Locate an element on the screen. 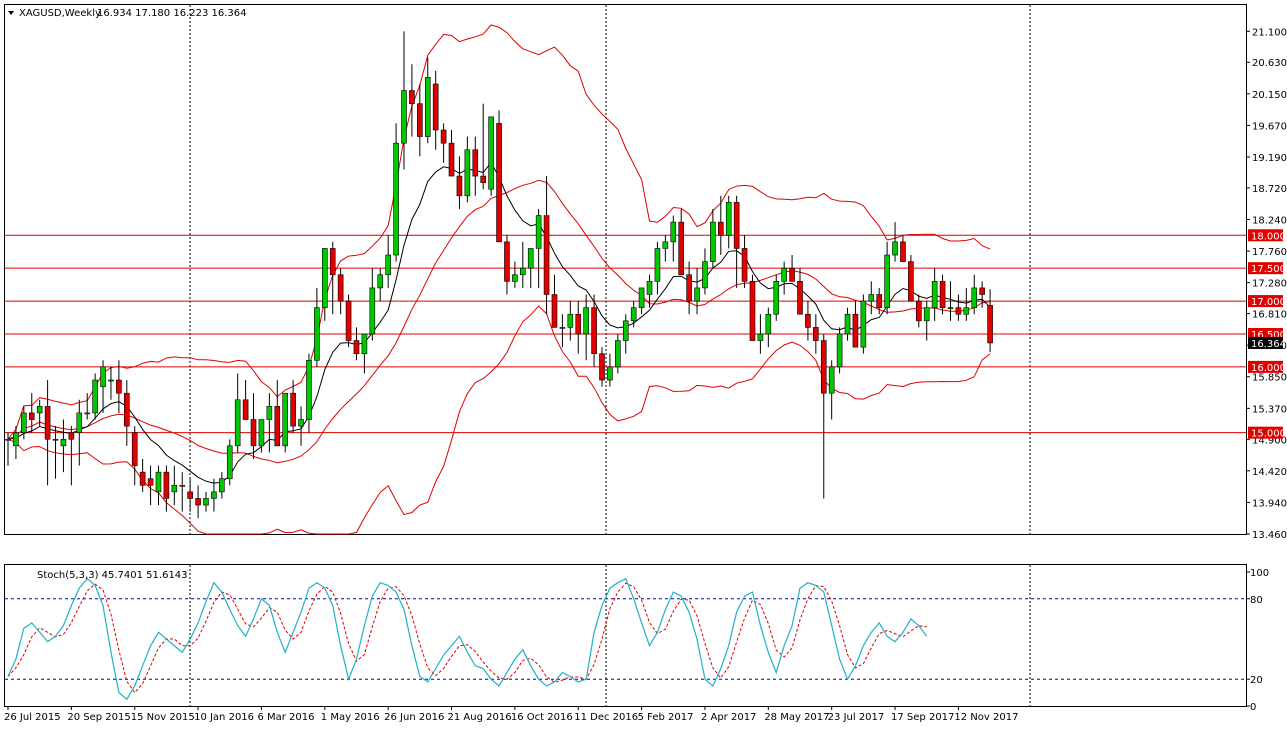  price-tick-label: 15.850 is located at coordinates (1269, 378).